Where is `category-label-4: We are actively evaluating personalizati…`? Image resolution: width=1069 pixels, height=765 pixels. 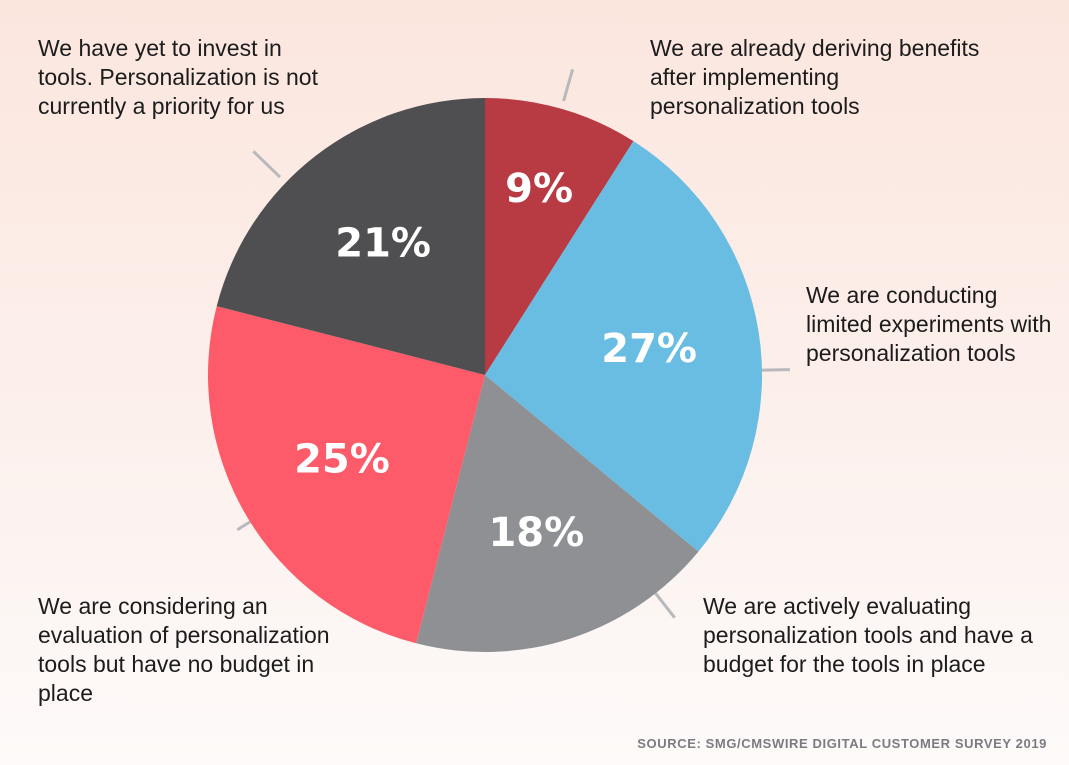 category-label-4: We are actively evaluating personalizati… is located at coordinates (868, 635).